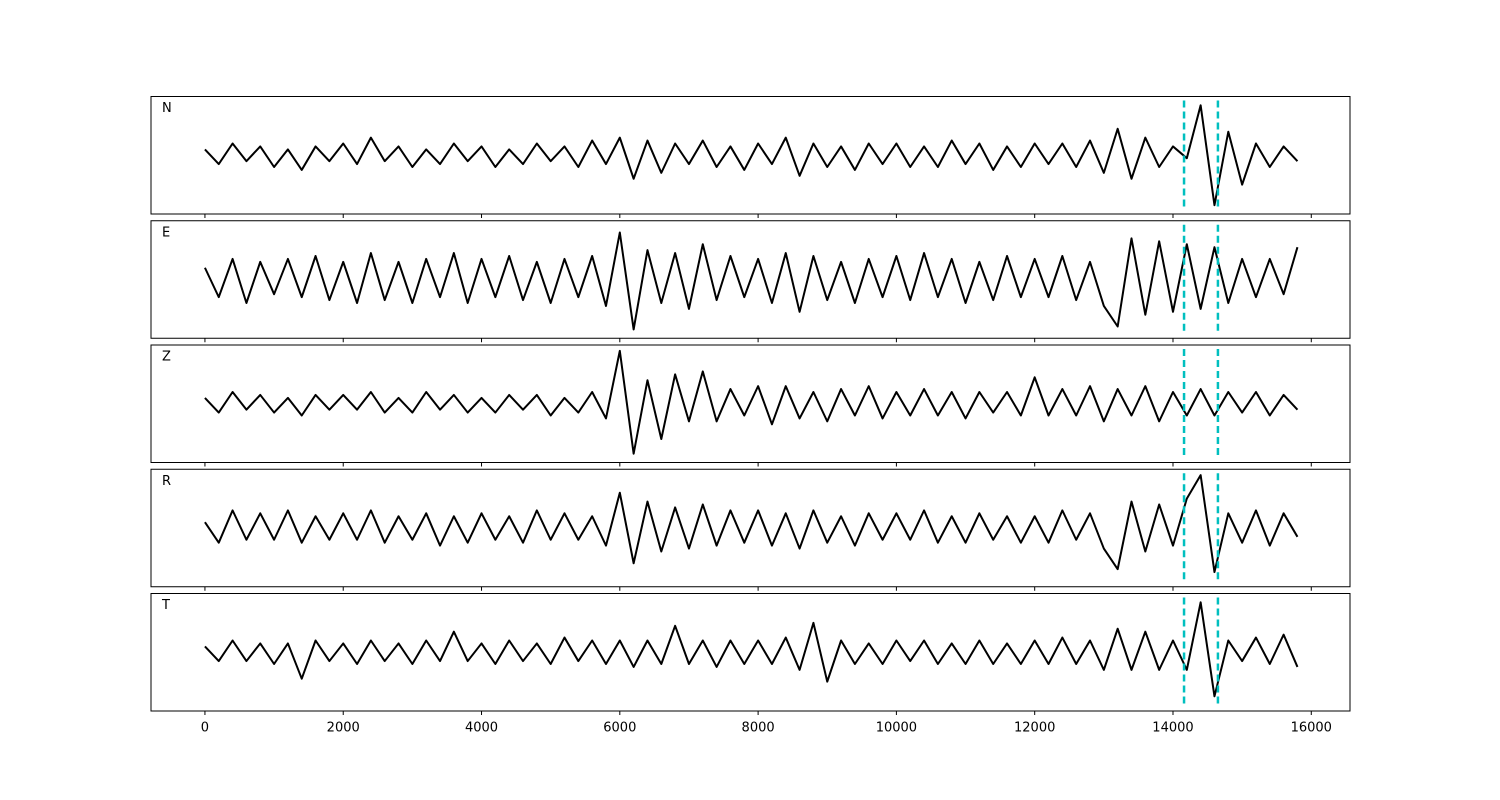 The height and width of the screenshot is (800, 1500). I want to click on channel-label: Z, so click(166, 357).